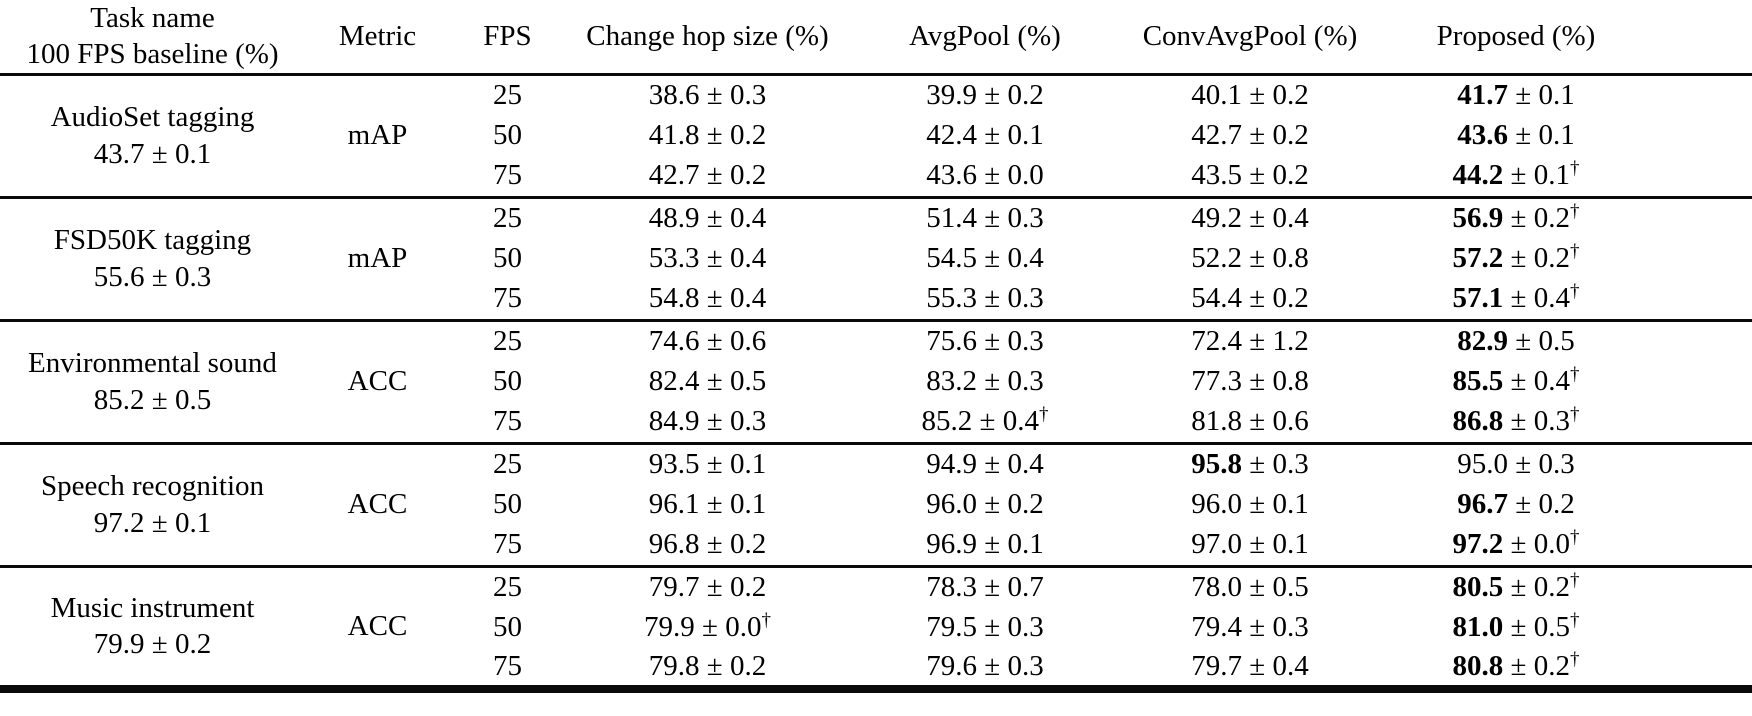 This screenshot has width=1752, height=716. I want to click on header-convavgpool: ConvAvgPool (%), so click(1250, 35).